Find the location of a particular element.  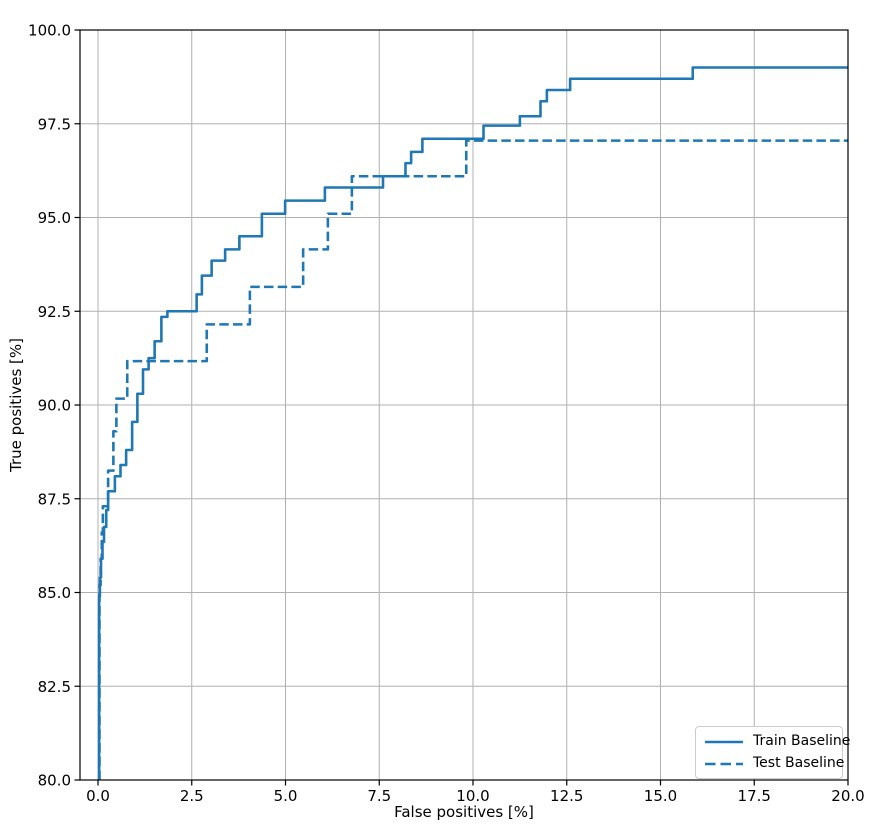

x-tick-label: 5.0 is located at coordinates (286, 796).